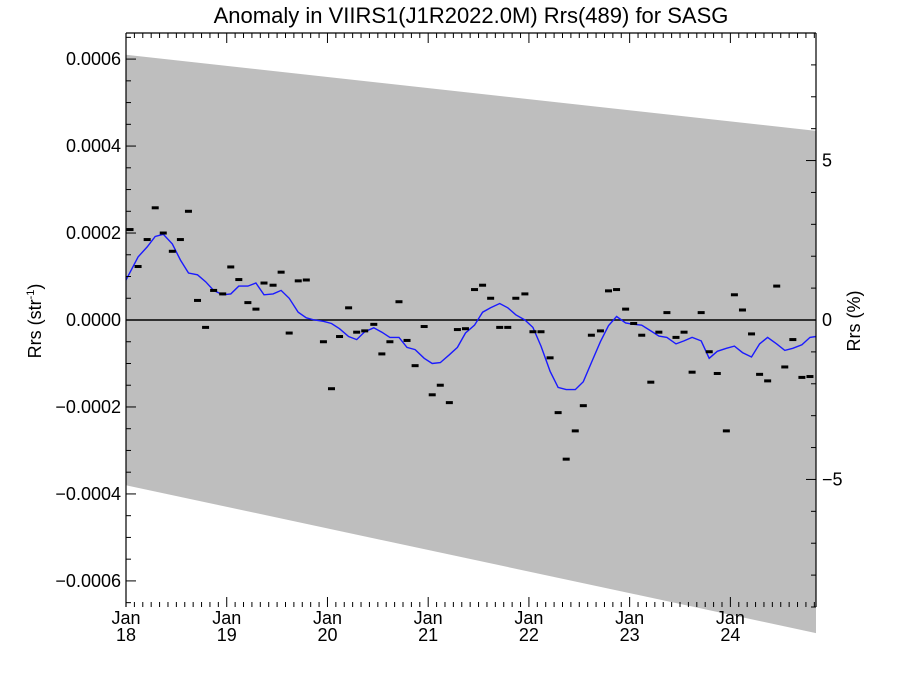 Image resolution: width=900 pixels, height=675 pixels. Describe the element at coordinates (227, 635) in the screenshot. I see `x-tick-label-year: 19` at that location.